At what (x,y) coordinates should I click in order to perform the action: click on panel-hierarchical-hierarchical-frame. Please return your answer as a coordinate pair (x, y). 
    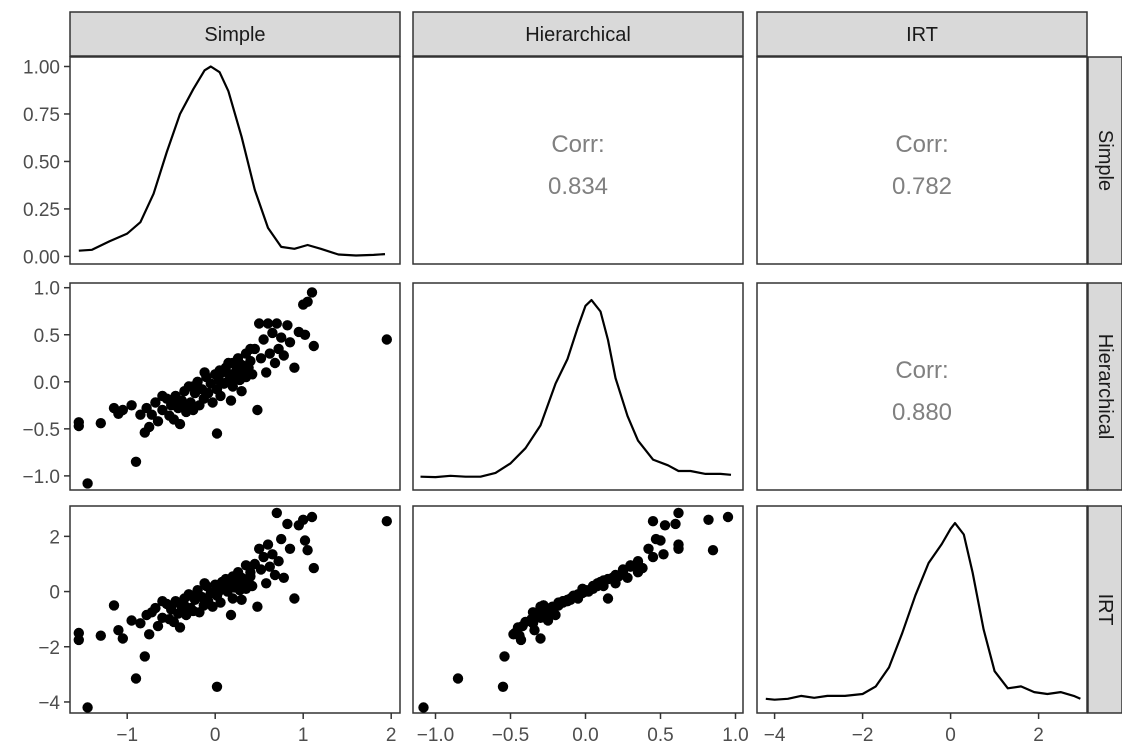
    Looking at the image, I should click on (578, 386).